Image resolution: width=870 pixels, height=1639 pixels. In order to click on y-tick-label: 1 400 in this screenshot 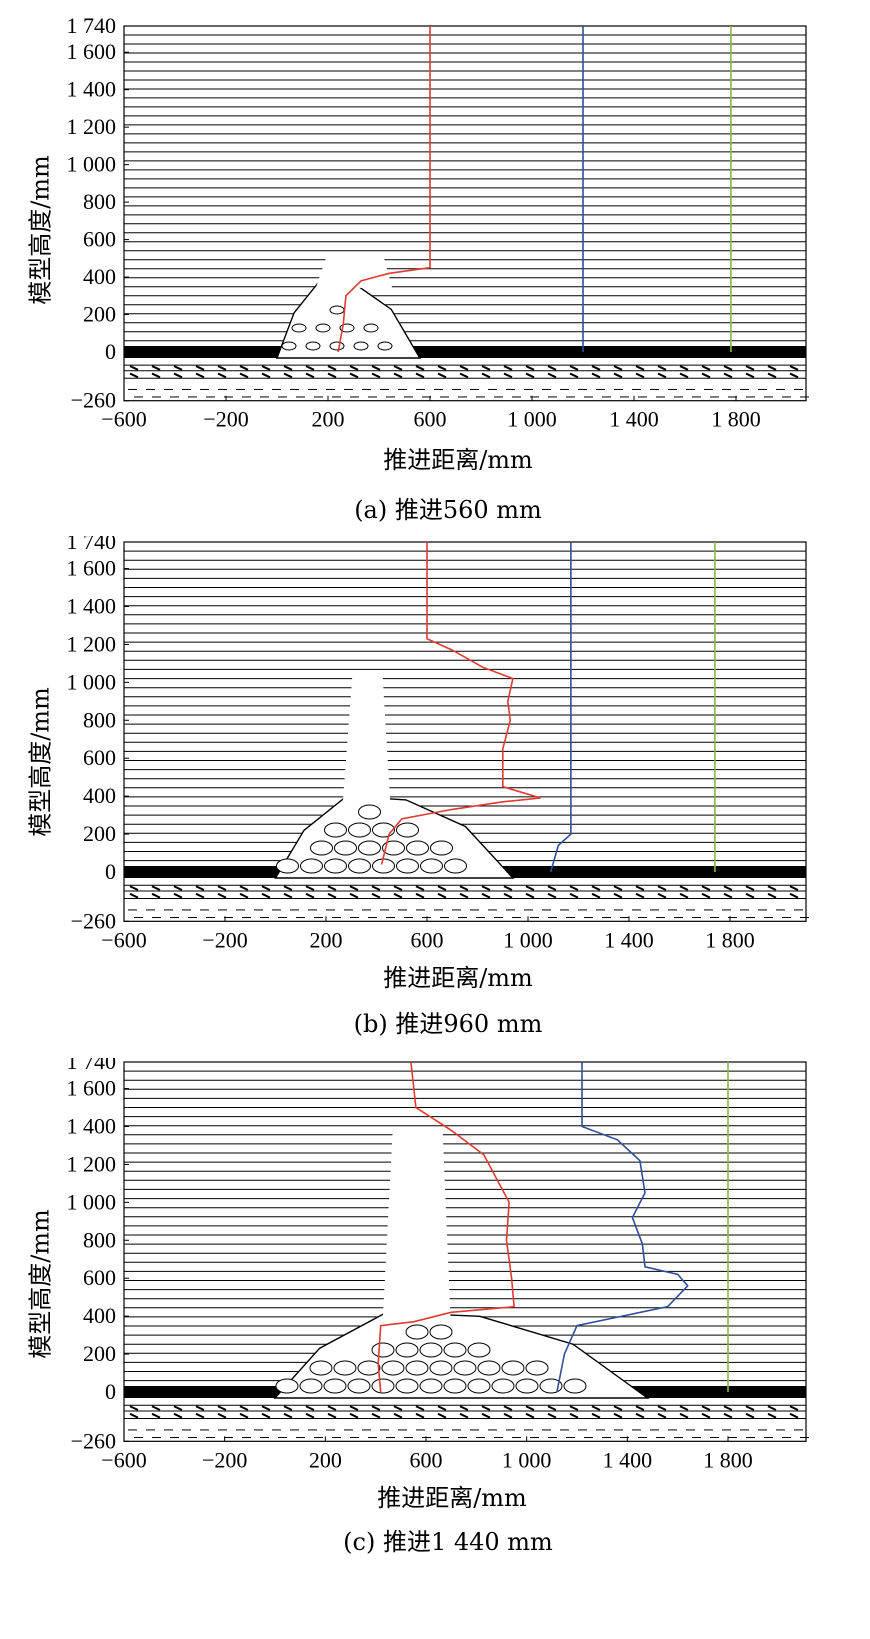, I will do `click(92, 605)`.